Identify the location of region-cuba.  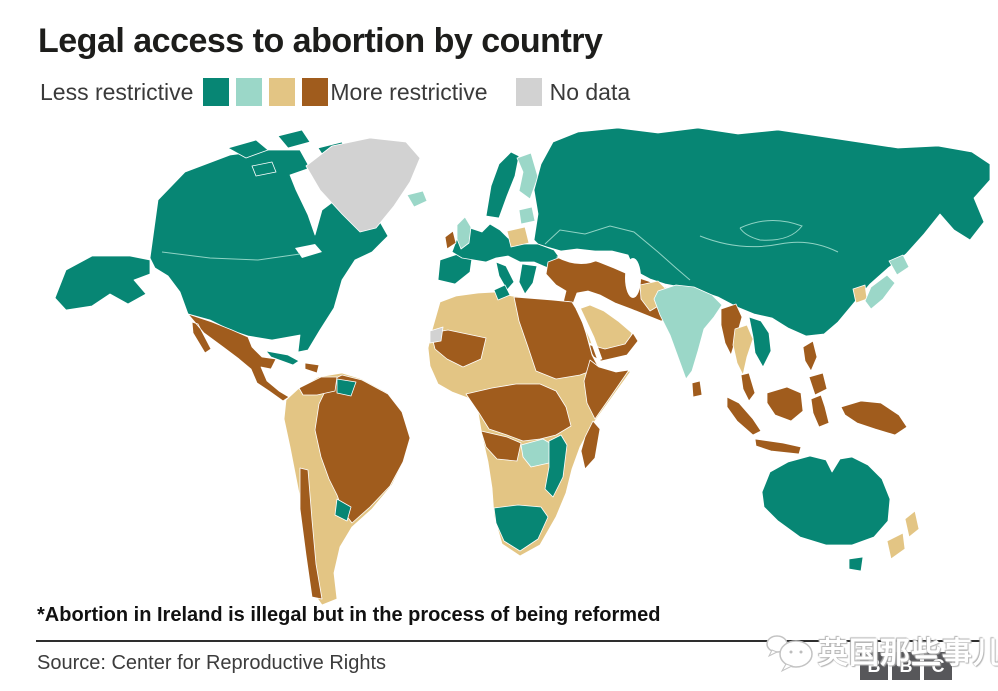
(282, 358).